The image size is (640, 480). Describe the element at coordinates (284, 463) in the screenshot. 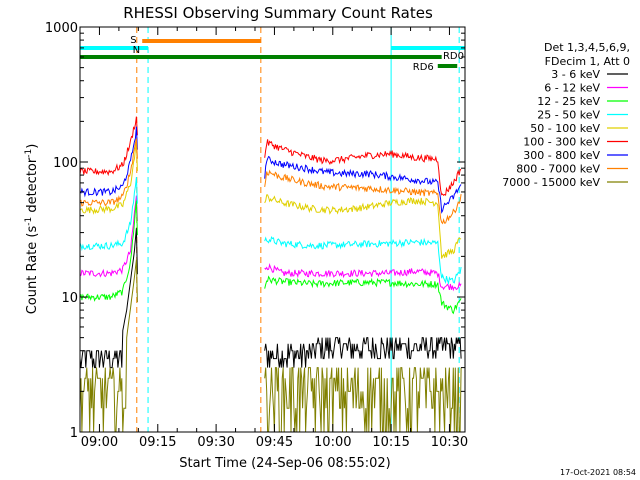

I see `x-axis-label: Start Time (24-Sep-06 08:55:02)` at that location.